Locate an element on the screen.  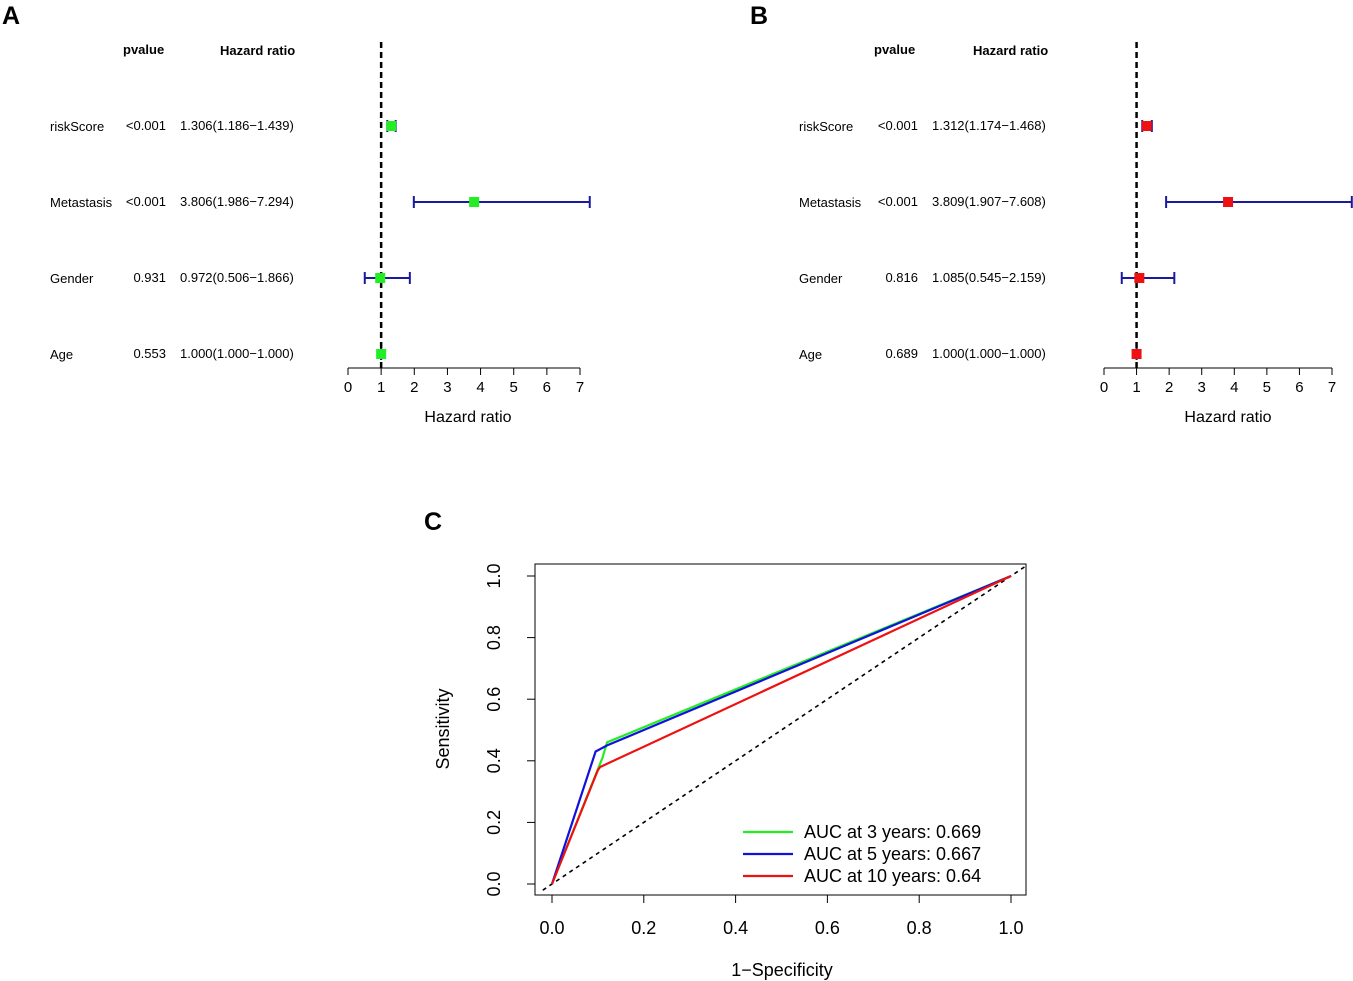
diagonal-reference-line is located at coordinates (784, 728).